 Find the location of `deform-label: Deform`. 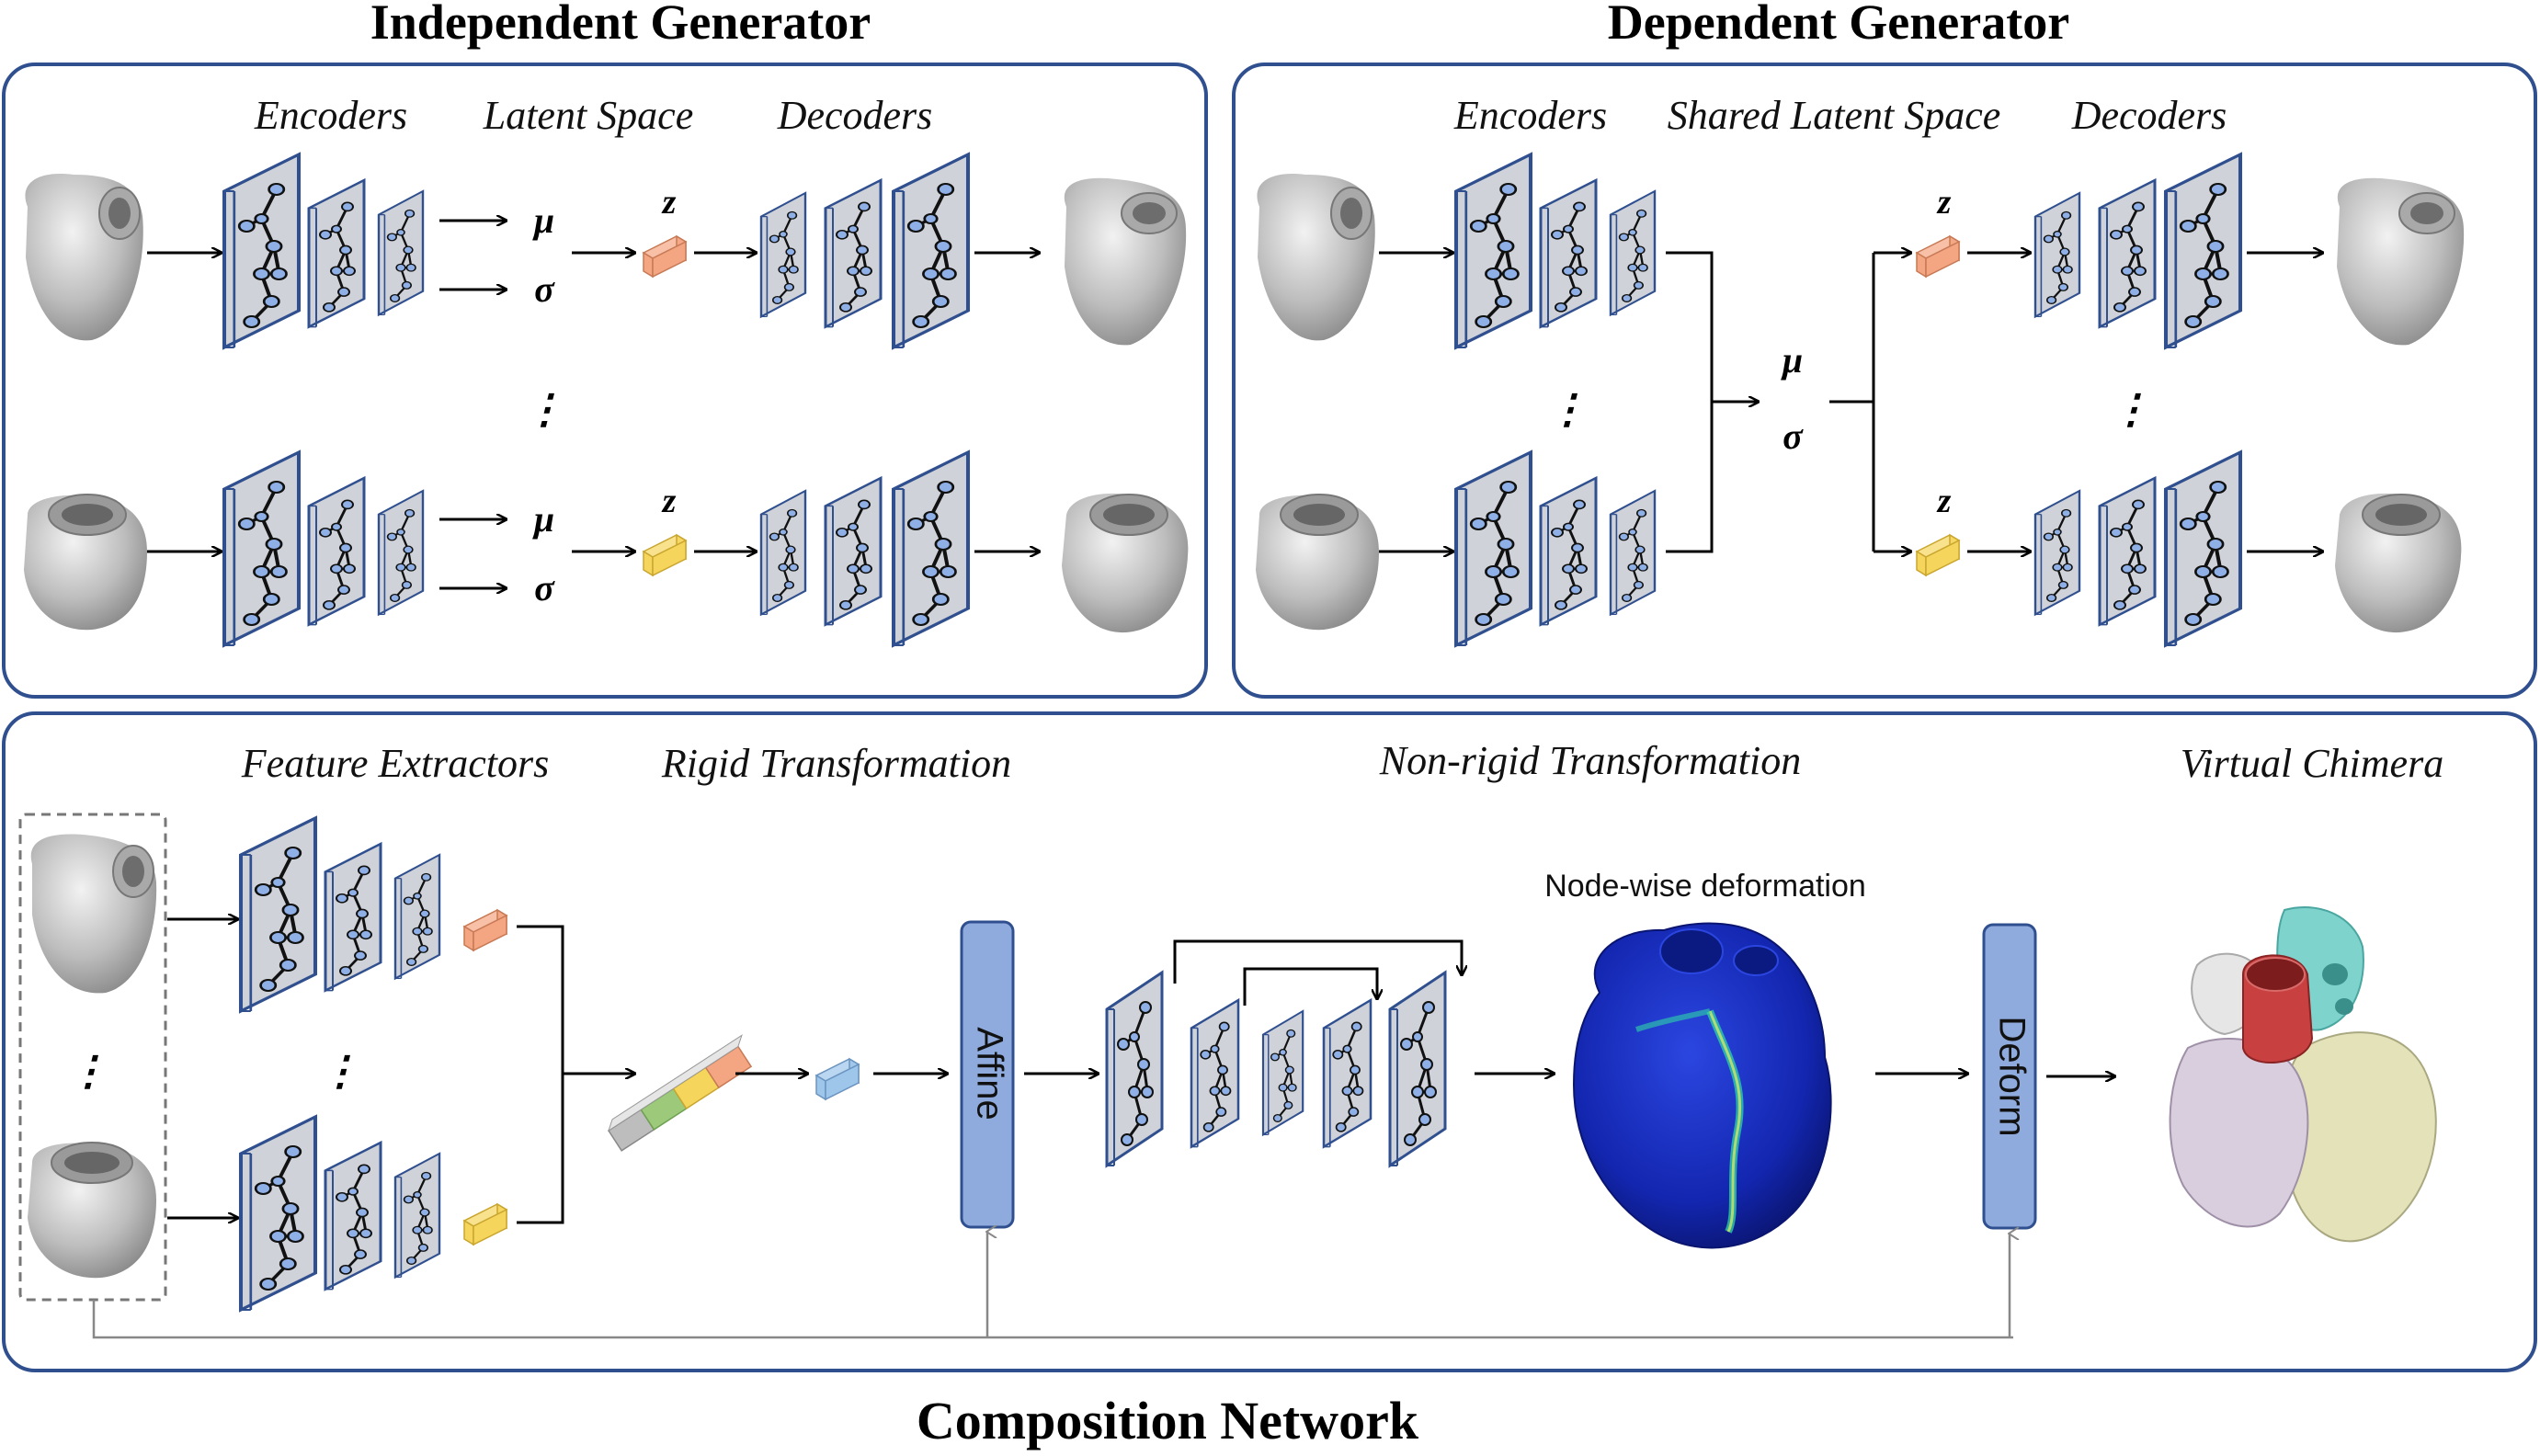

deform-label: Deform is located at coordinates (2011, 1076).